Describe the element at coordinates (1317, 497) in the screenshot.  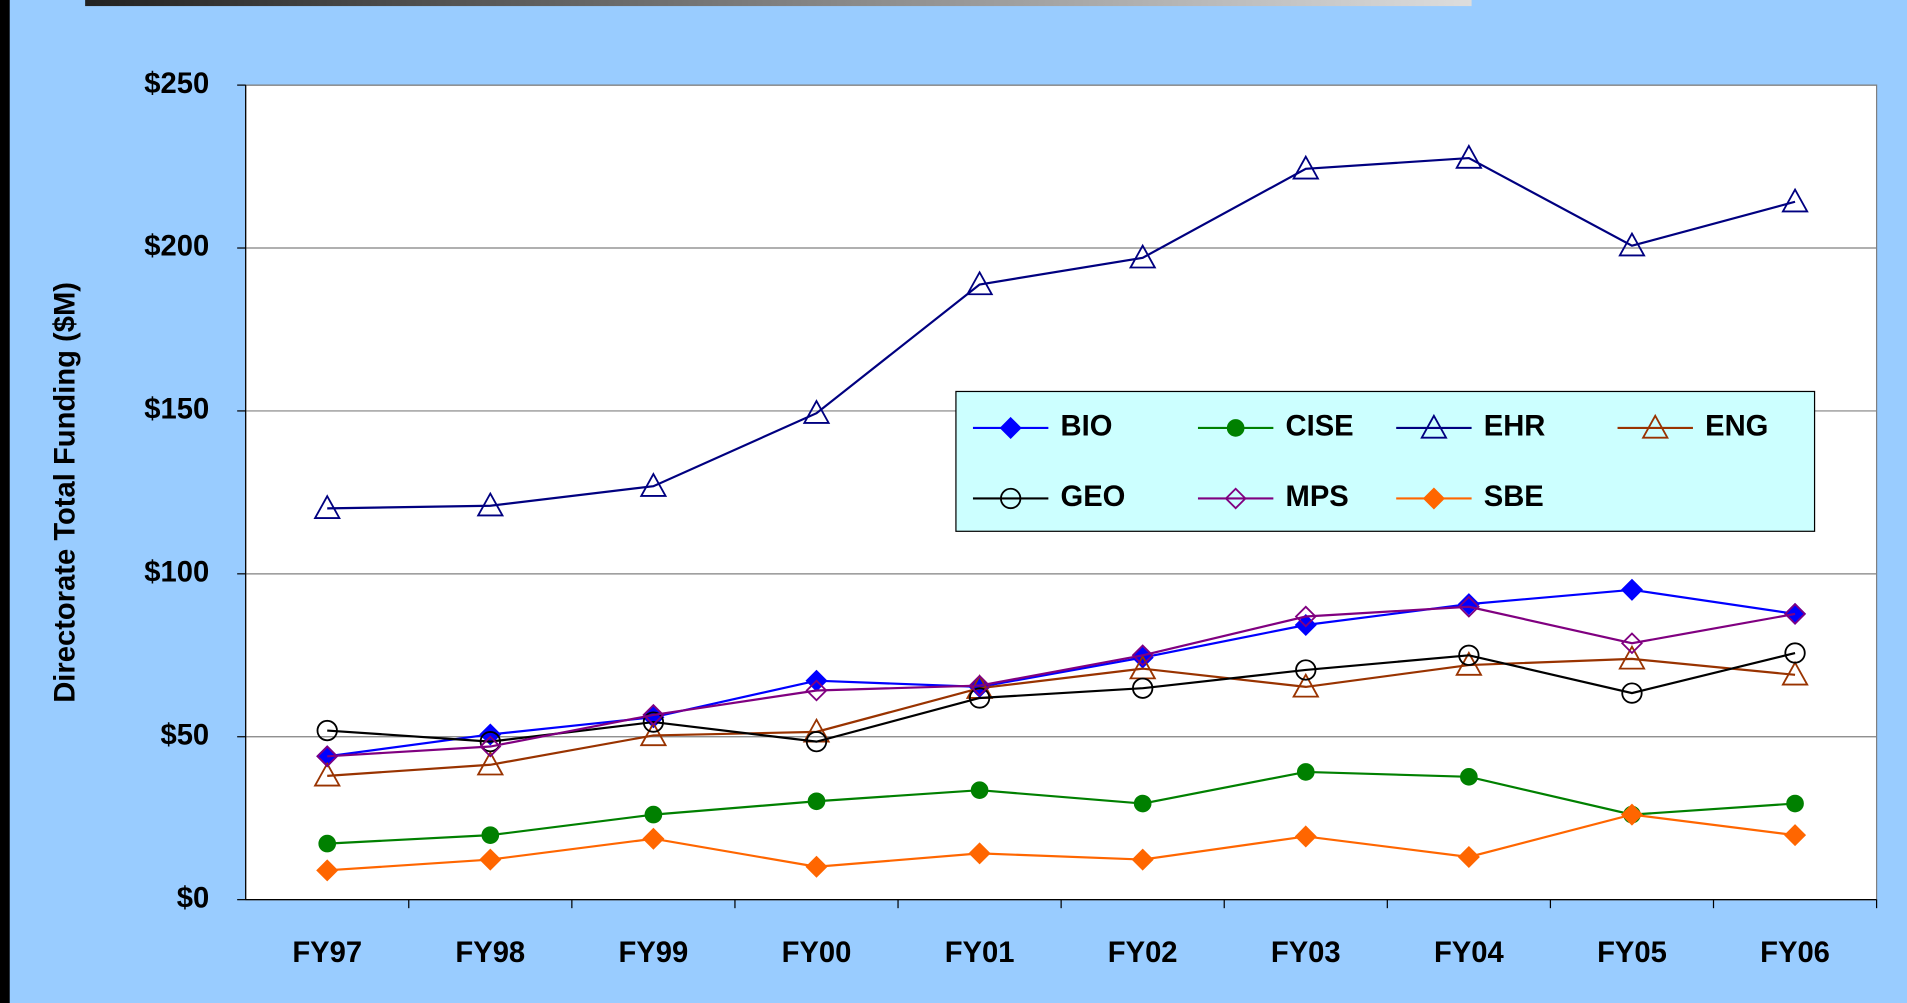
I see `legend-label: MPS` at that location.